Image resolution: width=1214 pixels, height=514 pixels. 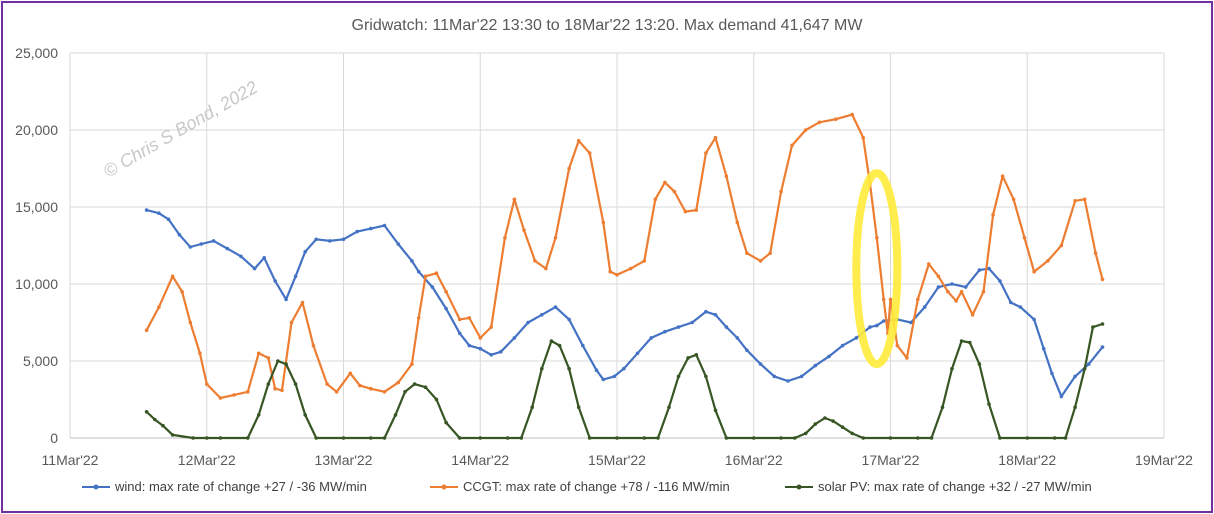 What do you see at coordinates (617, 460) in the screenshot?
I see `x-tick-label: 15Mar'22` at bounding box center [617, 460].